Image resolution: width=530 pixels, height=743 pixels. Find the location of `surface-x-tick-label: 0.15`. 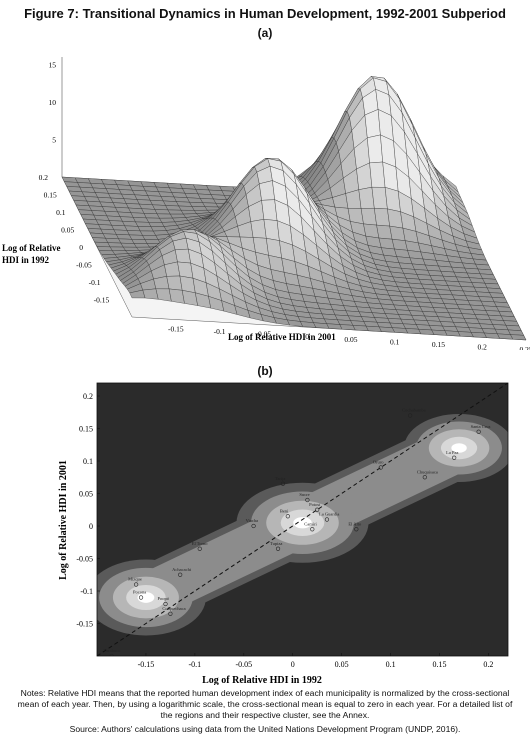

surface-x-tick-label: 0.15 is located at coordinates (438, 344).